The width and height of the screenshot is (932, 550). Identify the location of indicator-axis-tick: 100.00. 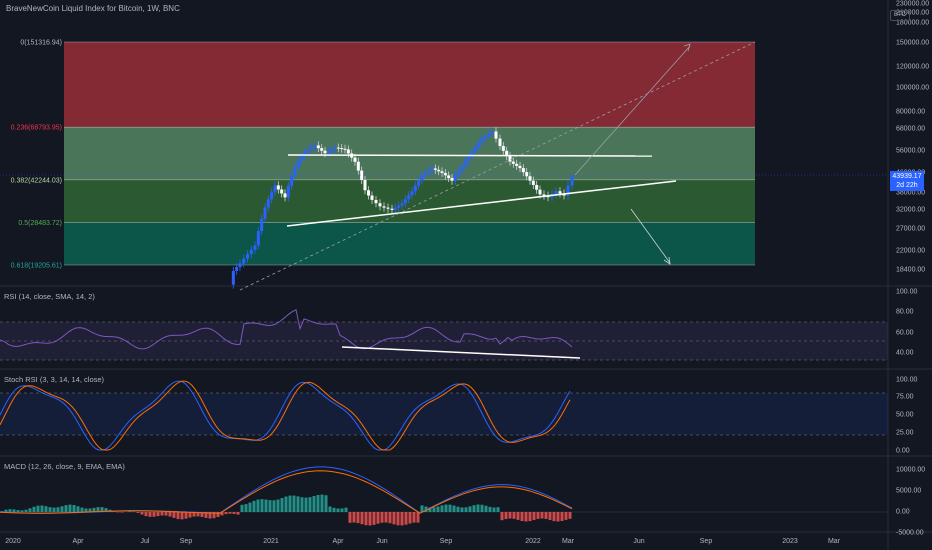
(907, 292).